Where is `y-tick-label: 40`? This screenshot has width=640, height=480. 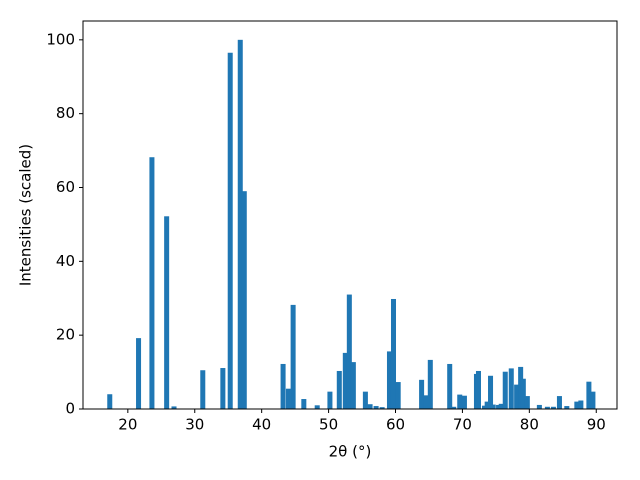 y-tick-label: 40 is located at coordinates (65, 261).